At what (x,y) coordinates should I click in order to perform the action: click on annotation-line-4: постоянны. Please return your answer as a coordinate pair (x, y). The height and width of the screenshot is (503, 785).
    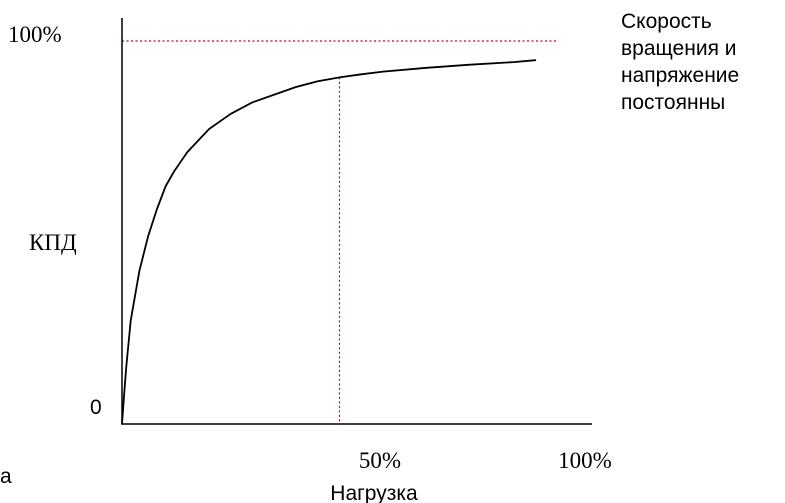
    Looking at the image, I should click on (673, 102).